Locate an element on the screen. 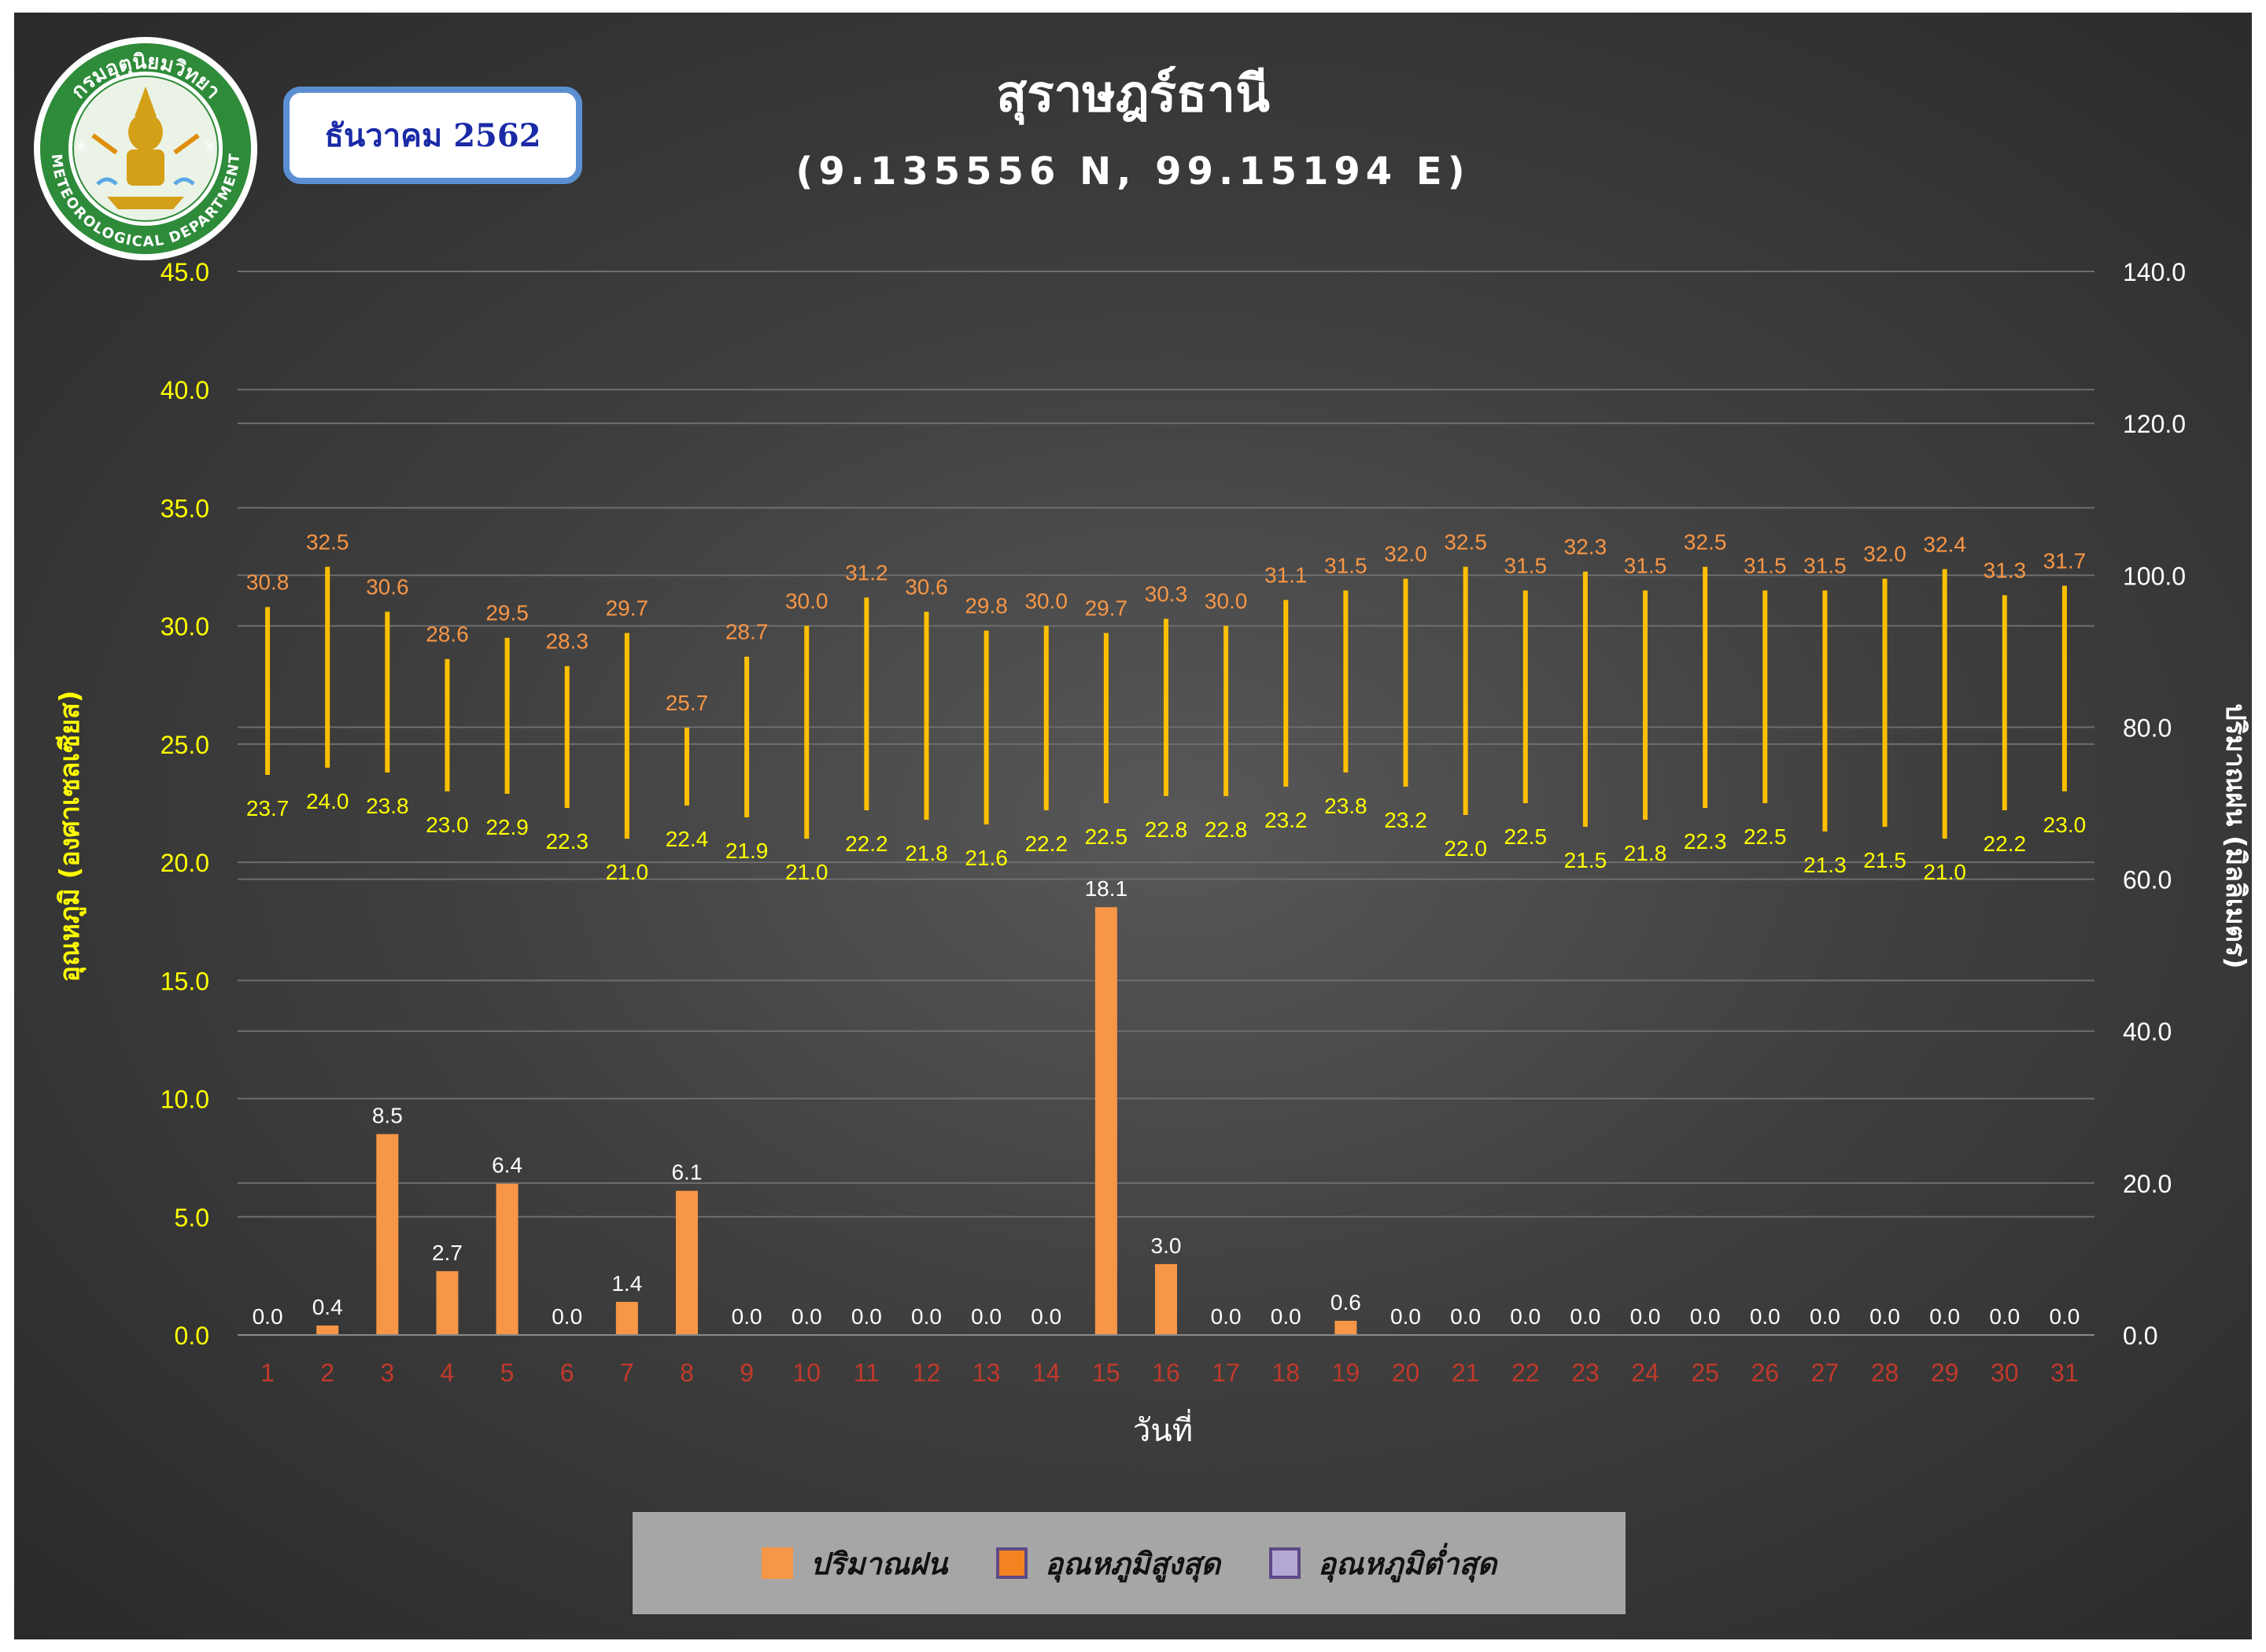  left-axis: 0.0 5.0 10.0 15.0 20.0 25.0 30.0 35.0 40.0 45.0 is located at coordinates (185, 804).